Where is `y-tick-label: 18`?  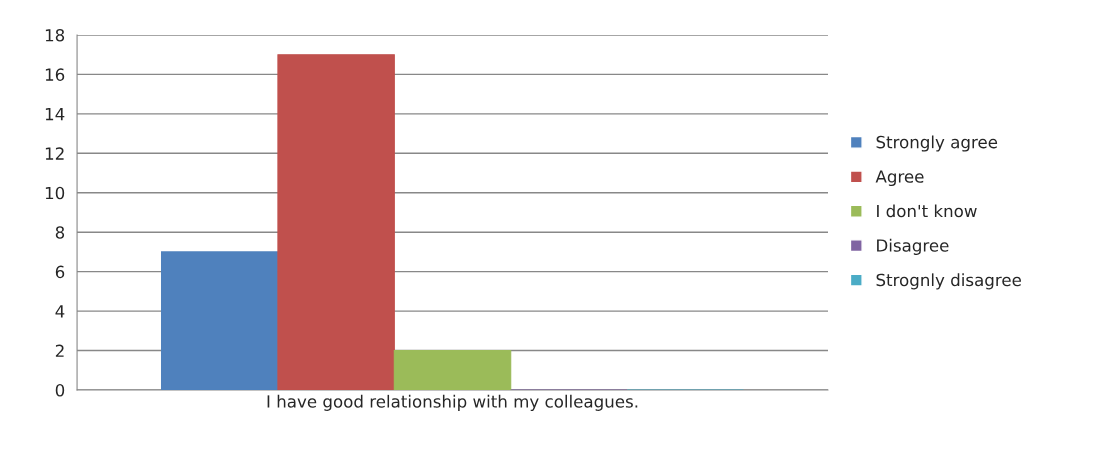 y-tick-label: 18 is located at coordinates (55, 35).